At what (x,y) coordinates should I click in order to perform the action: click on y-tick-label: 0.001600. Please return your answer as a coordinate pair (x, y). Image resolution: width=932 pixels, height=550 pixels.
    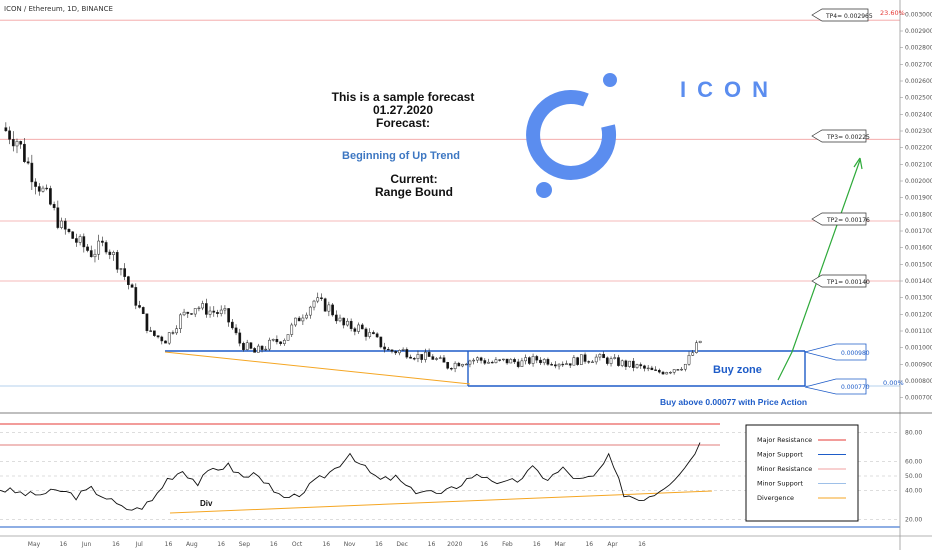
    Looking at the image, I should click on (918, 248).